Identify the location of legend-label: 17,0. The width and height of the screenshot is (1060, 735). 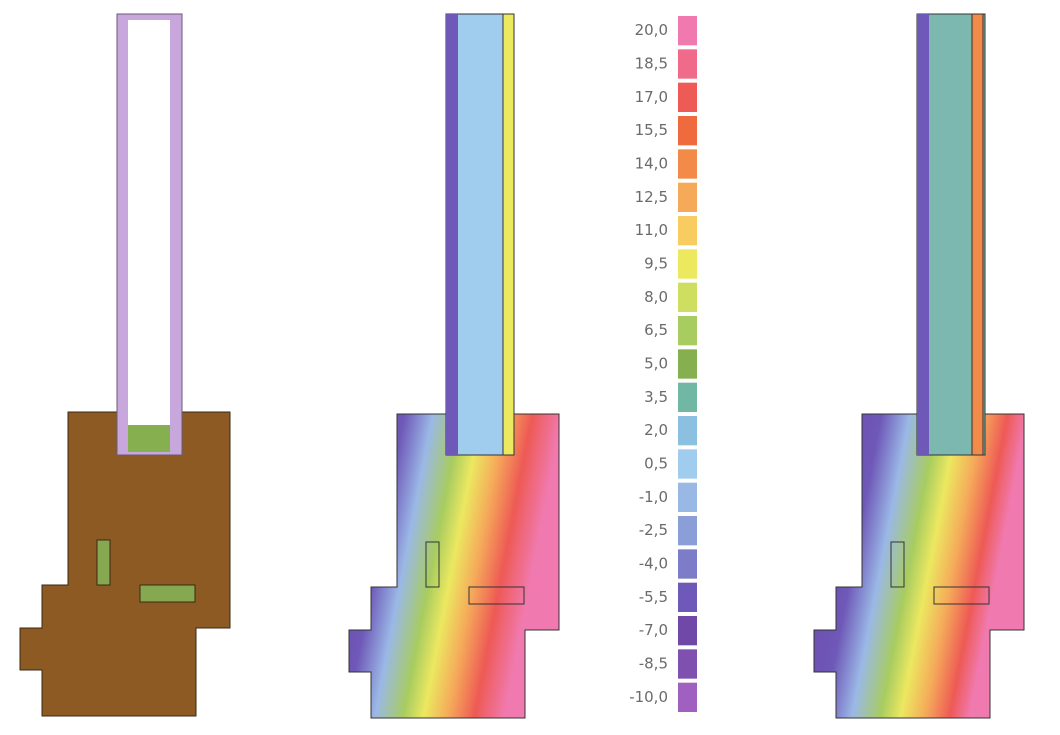
(651, 97).